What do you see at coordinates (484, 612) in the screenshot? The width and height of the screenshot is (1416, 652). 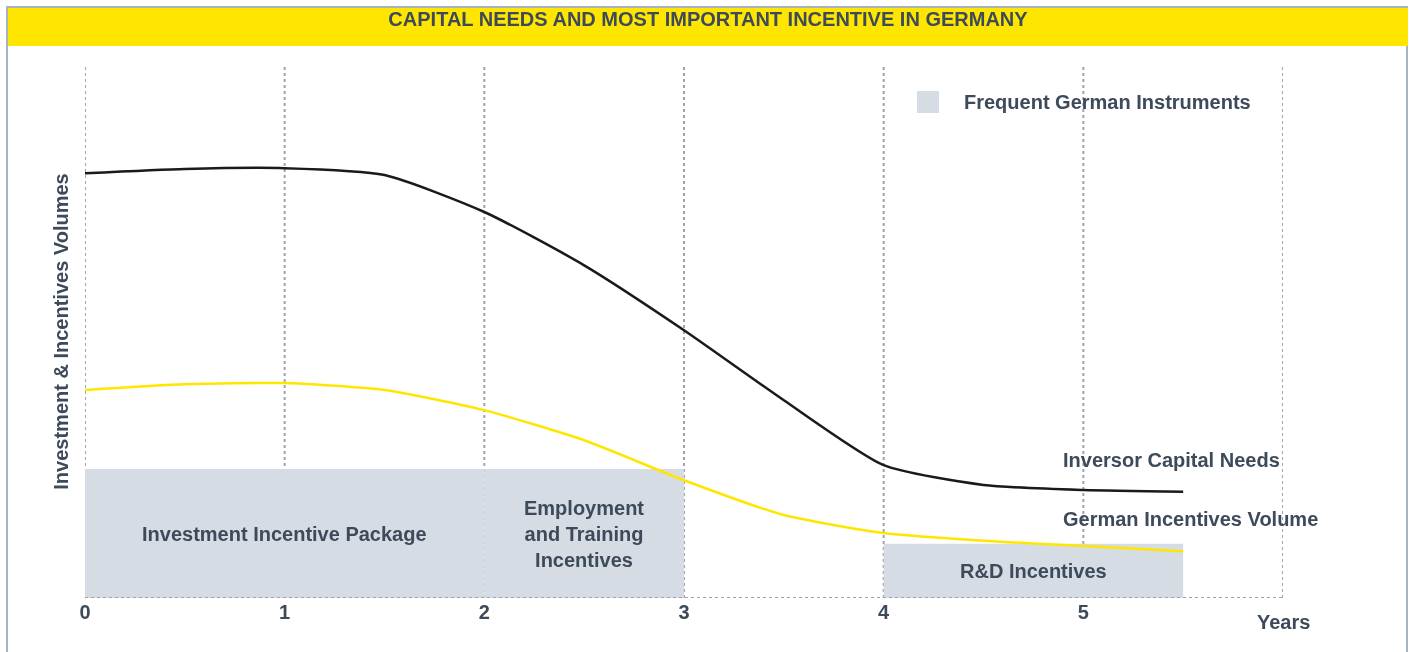 I see `x-tick-label: 2` at bounding box center [484, 612].